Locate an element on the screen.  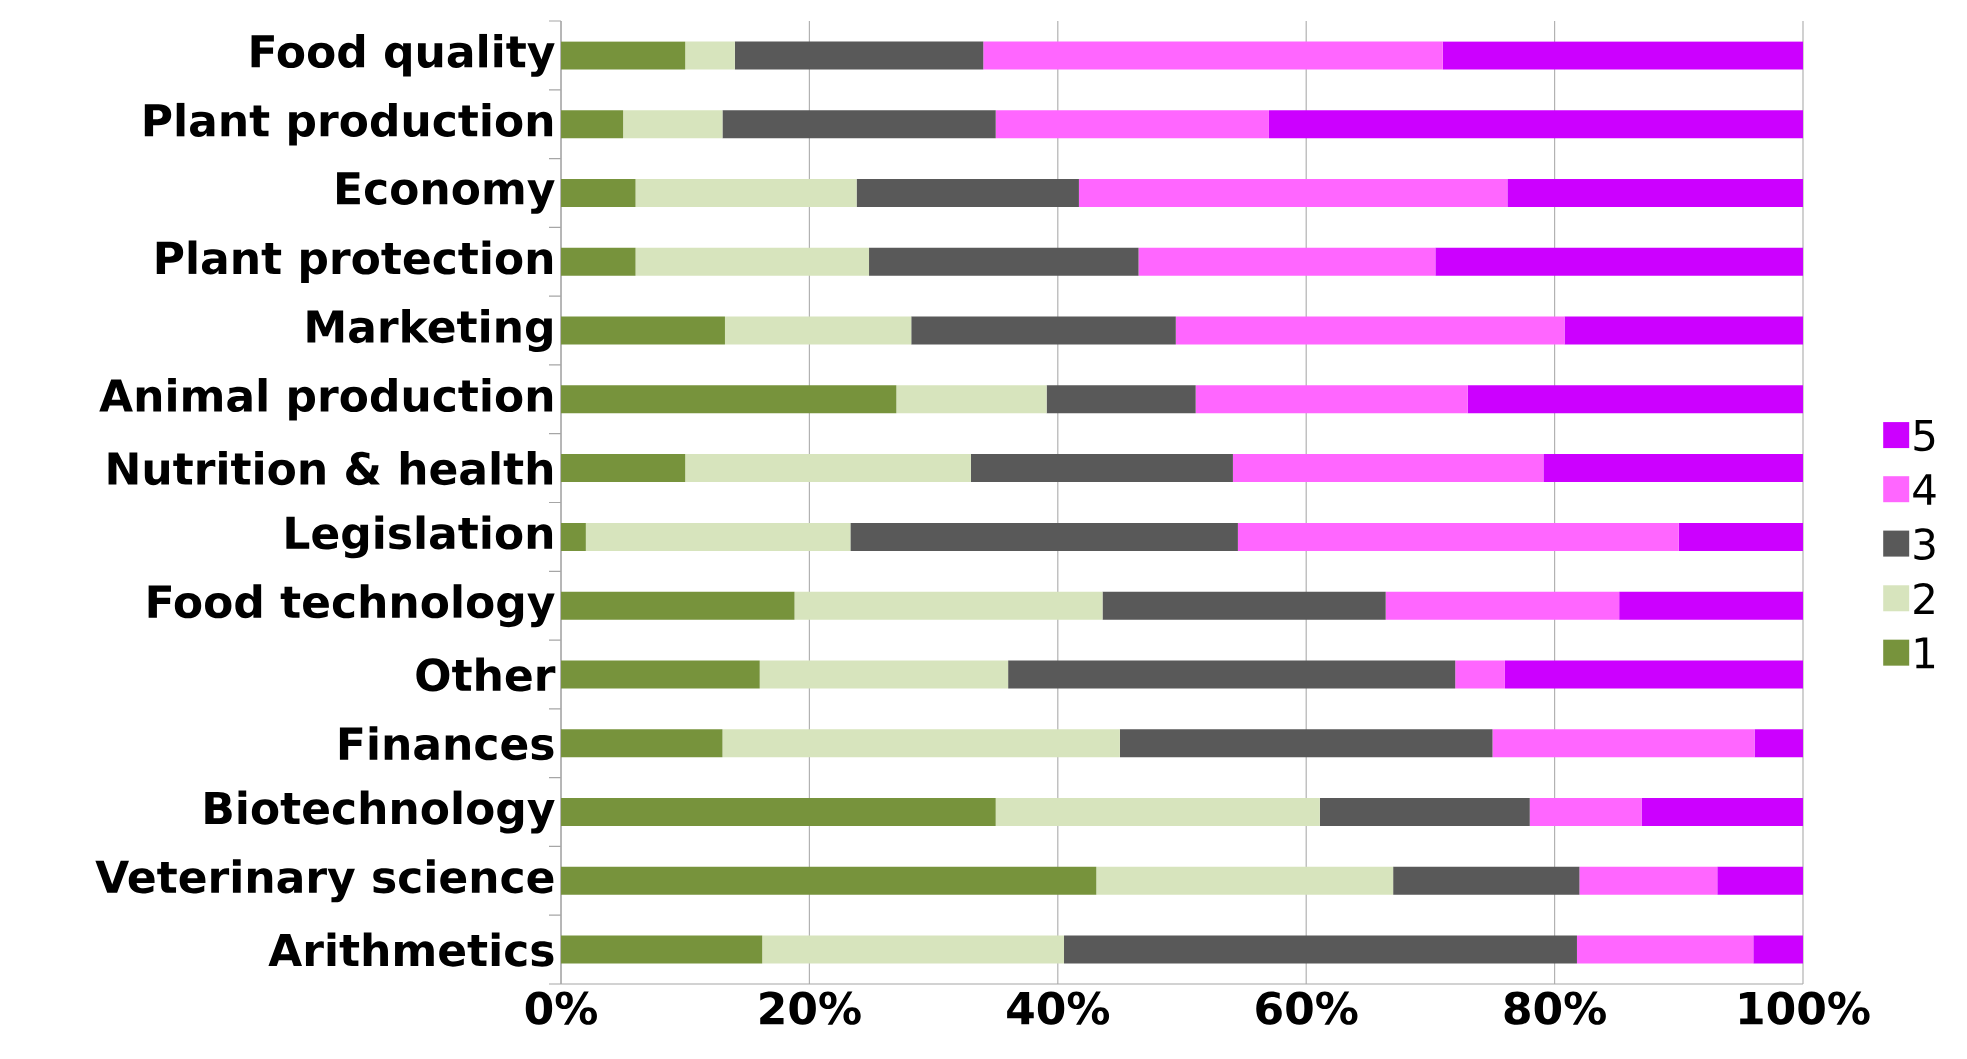
y-tick-label: Food technology is located at coordinates (351, 606).